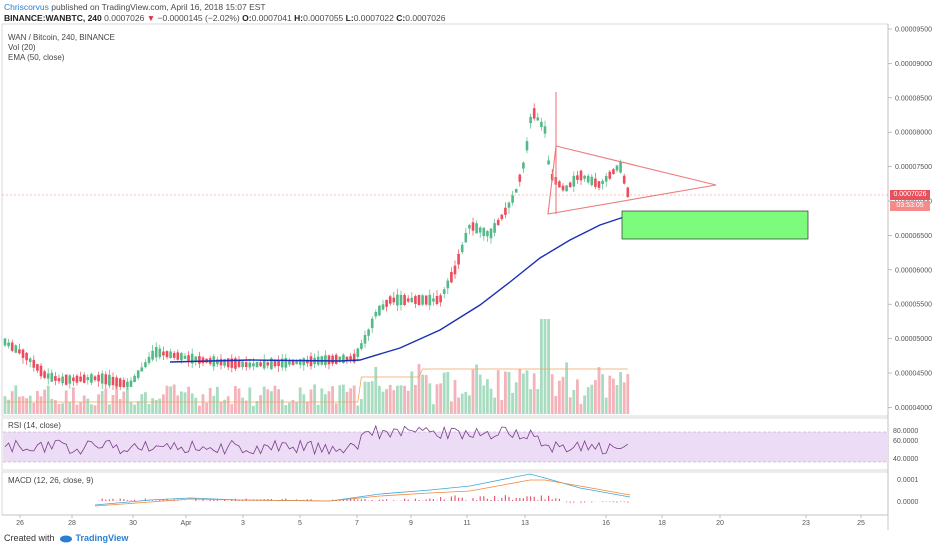 The height and width of the screenshot is (550, 932). I want to click on price-tick-label: 0.00007500, so click(913, 167).